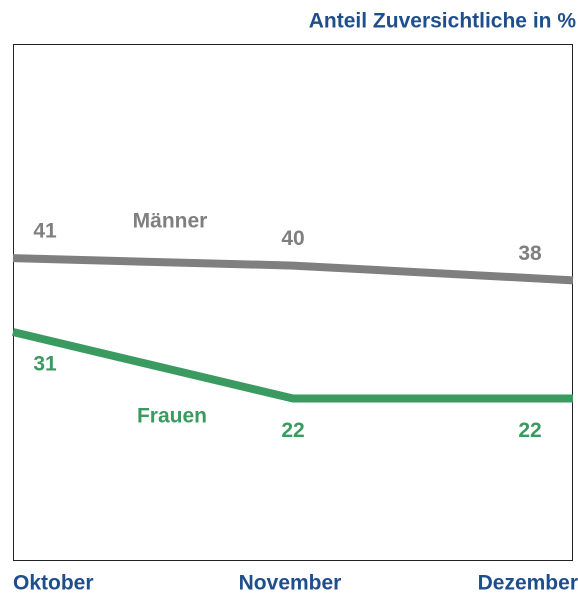 Image resolution: width=578 pixels, height=599 pixels. What do you see at coordinates (45, 231) in the screenshot?
I see `data-label: 41` at bounding box center [45, 231].